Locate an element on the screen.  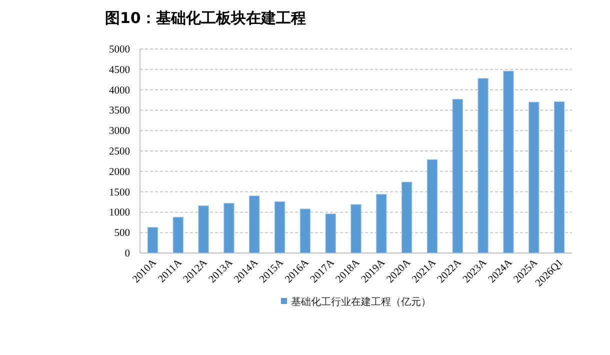
y-tick-label: 1500 is located at coordinates (119, 192).